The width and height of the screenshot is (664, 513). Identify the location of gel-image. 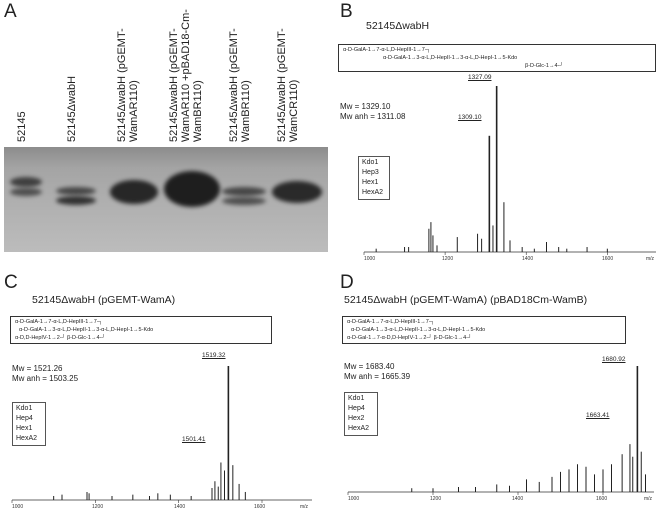
(166, 199).